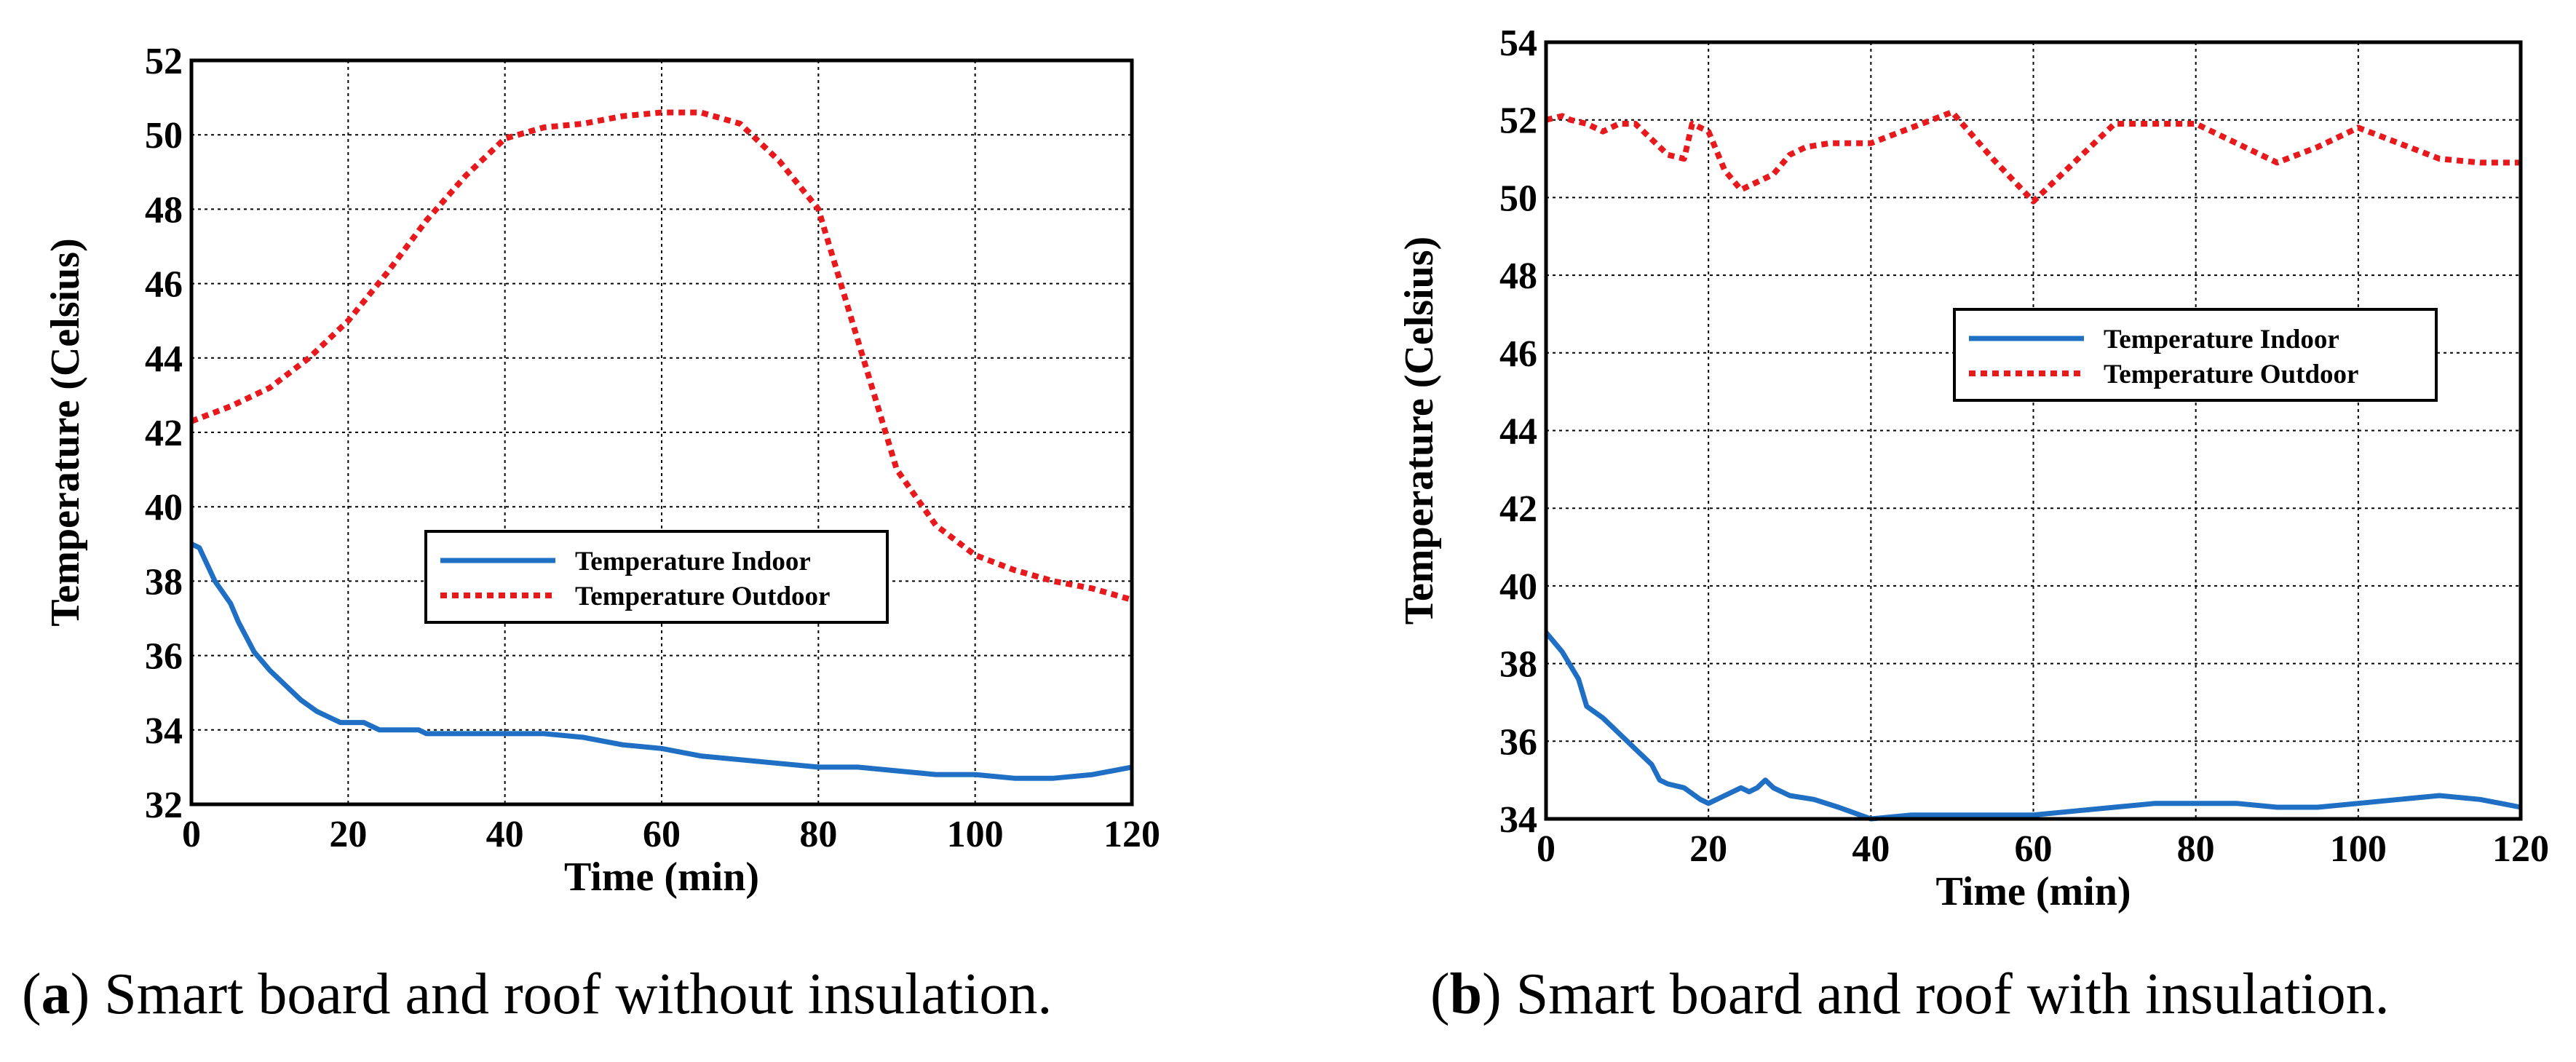  Describe the element at coordinates (702, 596) in the screenshot. I see `chart-a-legend-label-outdoor: Temperature Outdoor` at that location.